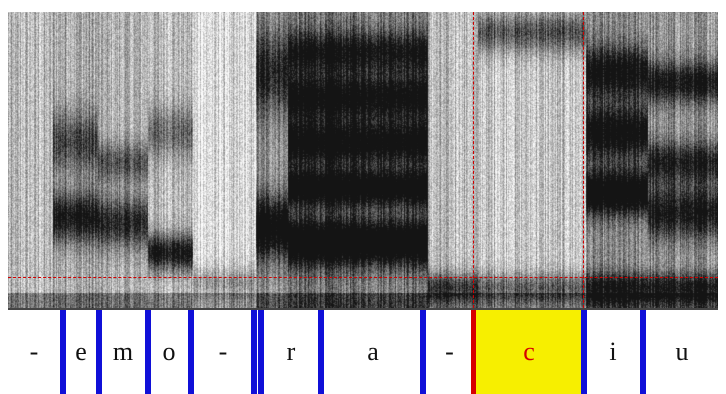 This screenshot has height=394, width=726. I want to click on segment-label: r, so click(291, 351).